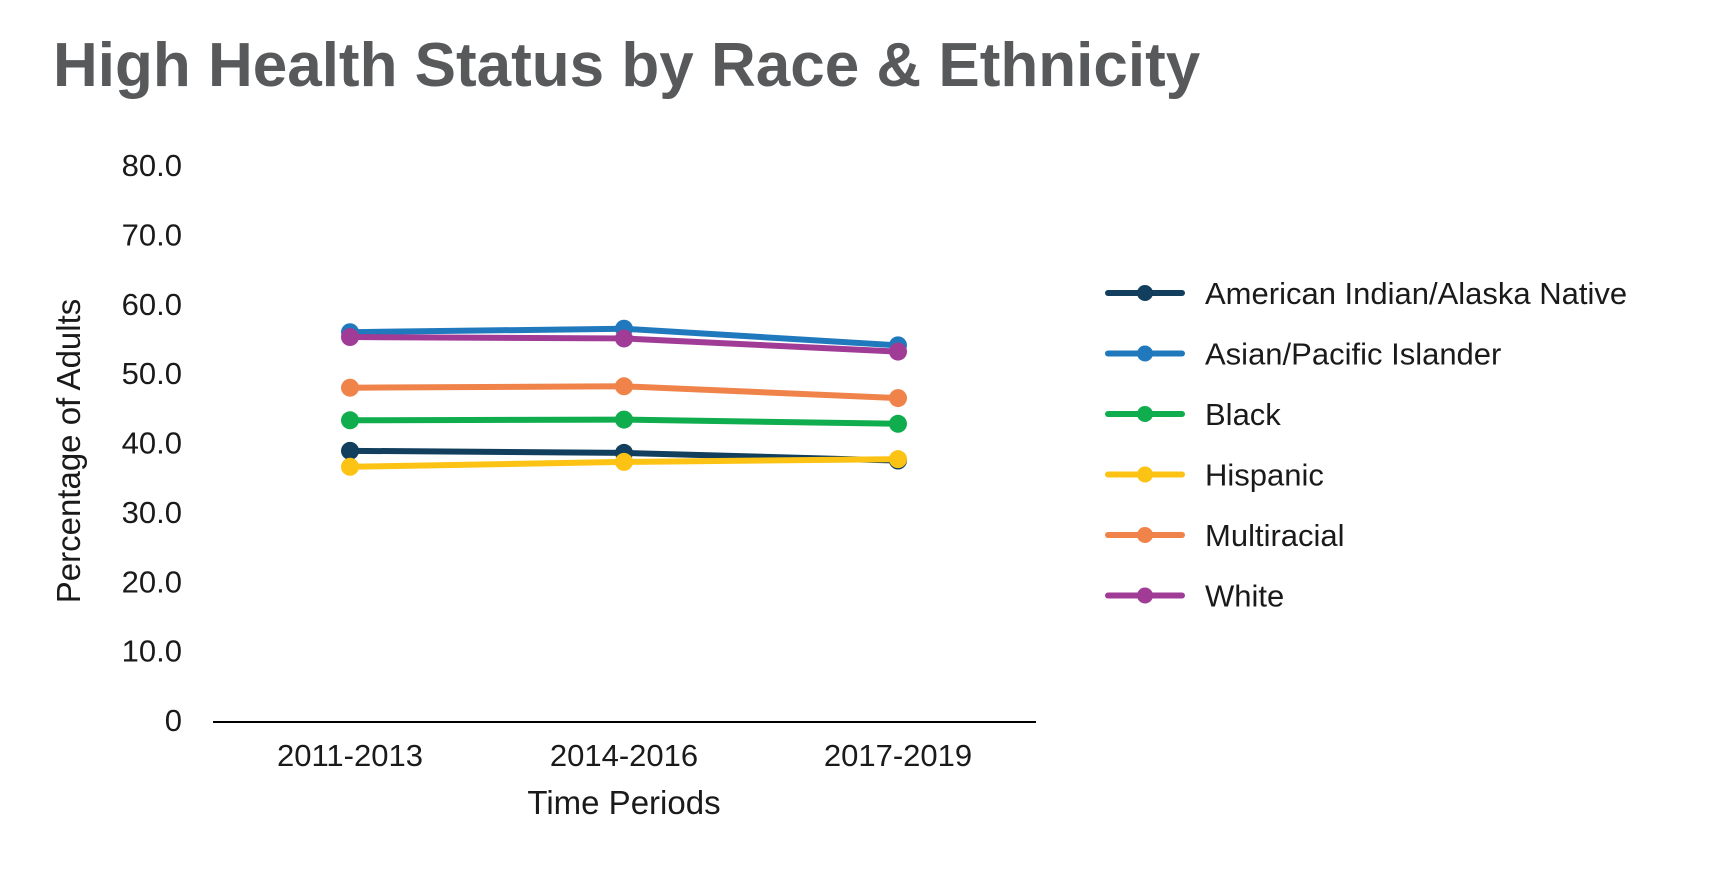 Image resolution: width=1716 pixels, height=872 pixels. I want to click on y-tick-label: 0, so click(173, 720).